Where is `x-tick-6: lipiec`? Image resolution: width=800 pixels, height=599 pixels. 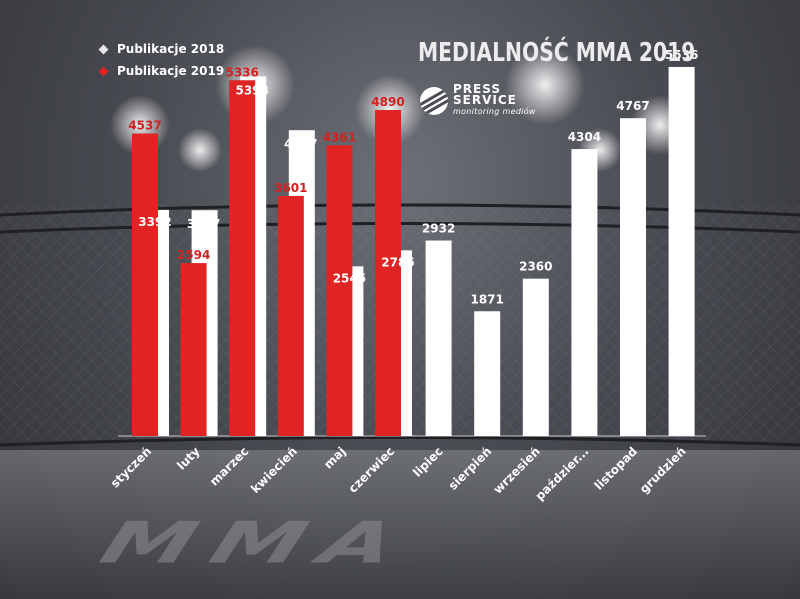
x-tick-6: lipiec is located at coordinates (427, 461).